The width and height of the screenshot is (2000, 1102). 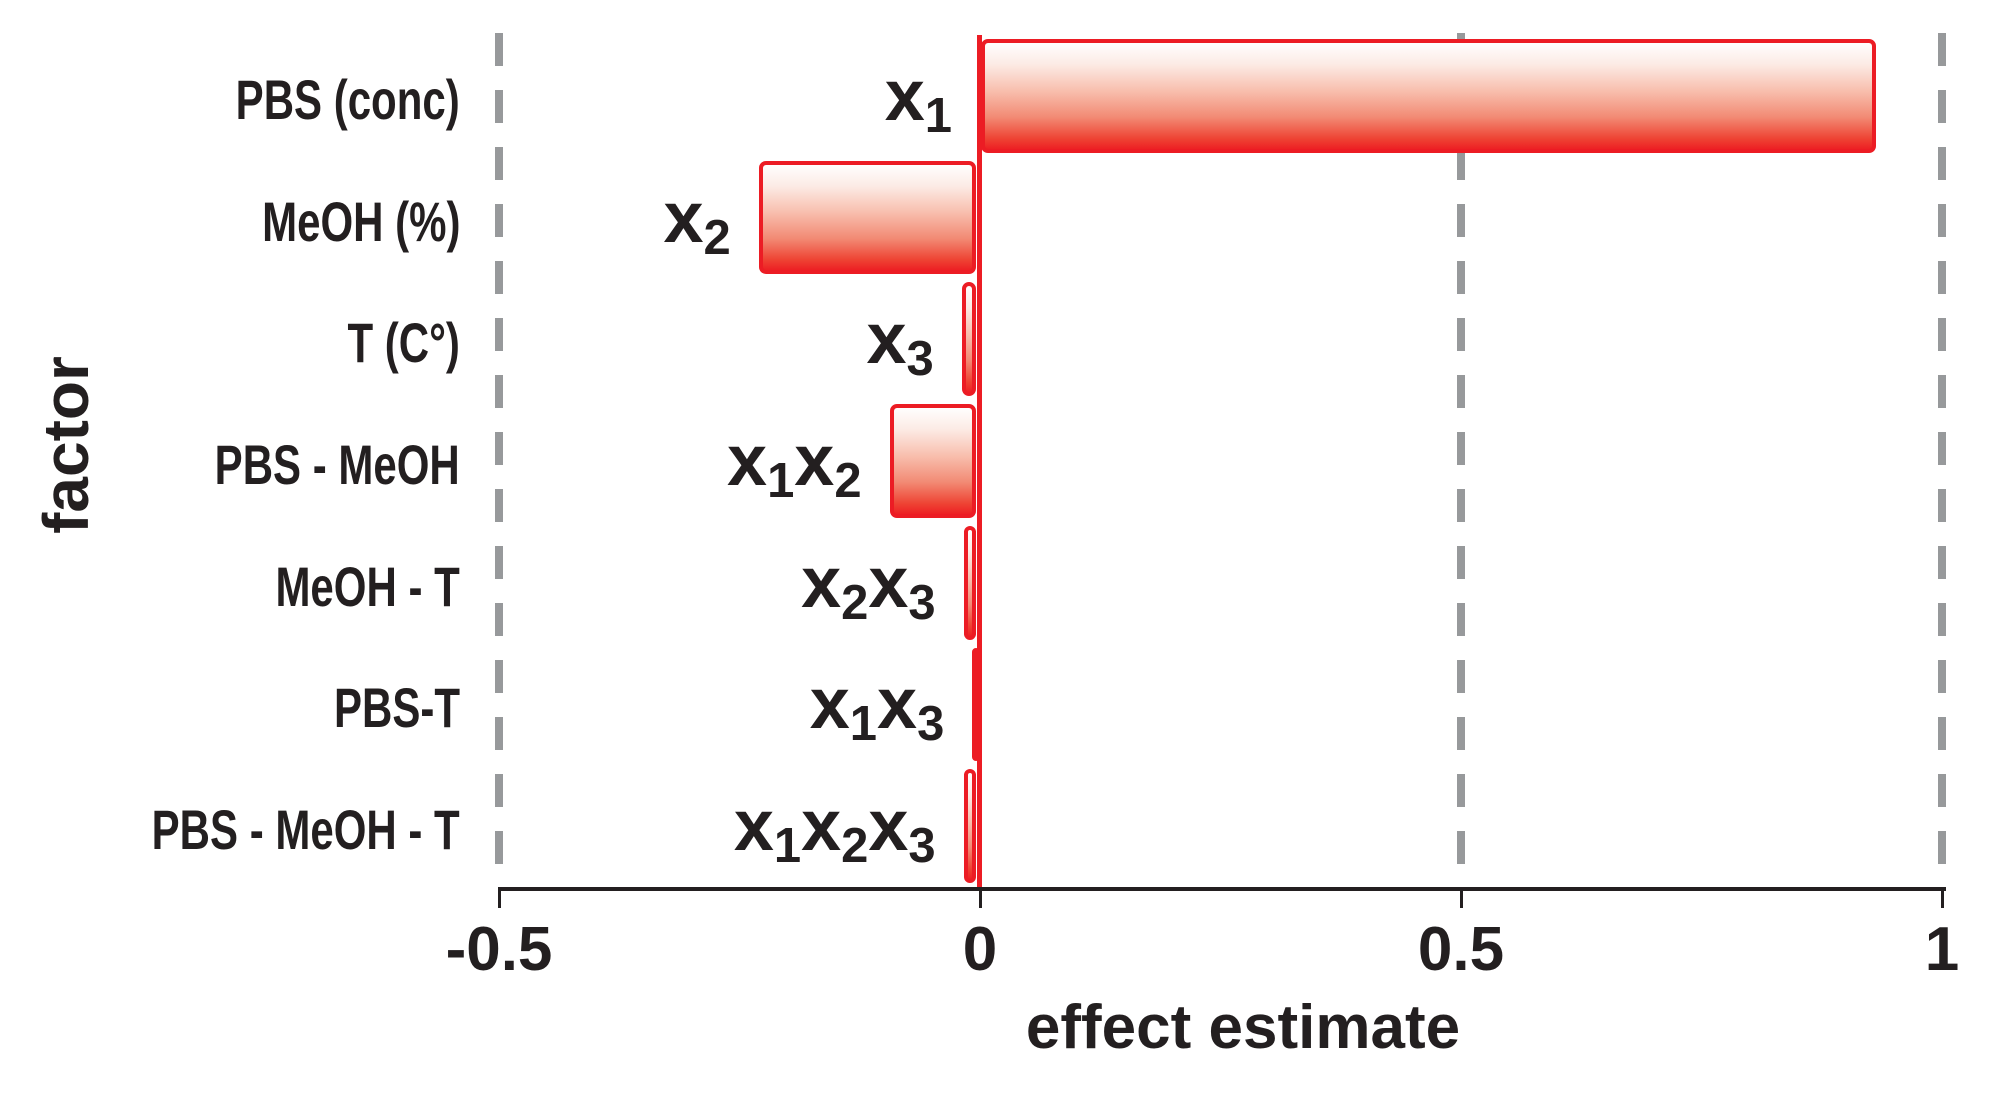 I want to click on x-tick-0.5, so click(x=1461, y=899).